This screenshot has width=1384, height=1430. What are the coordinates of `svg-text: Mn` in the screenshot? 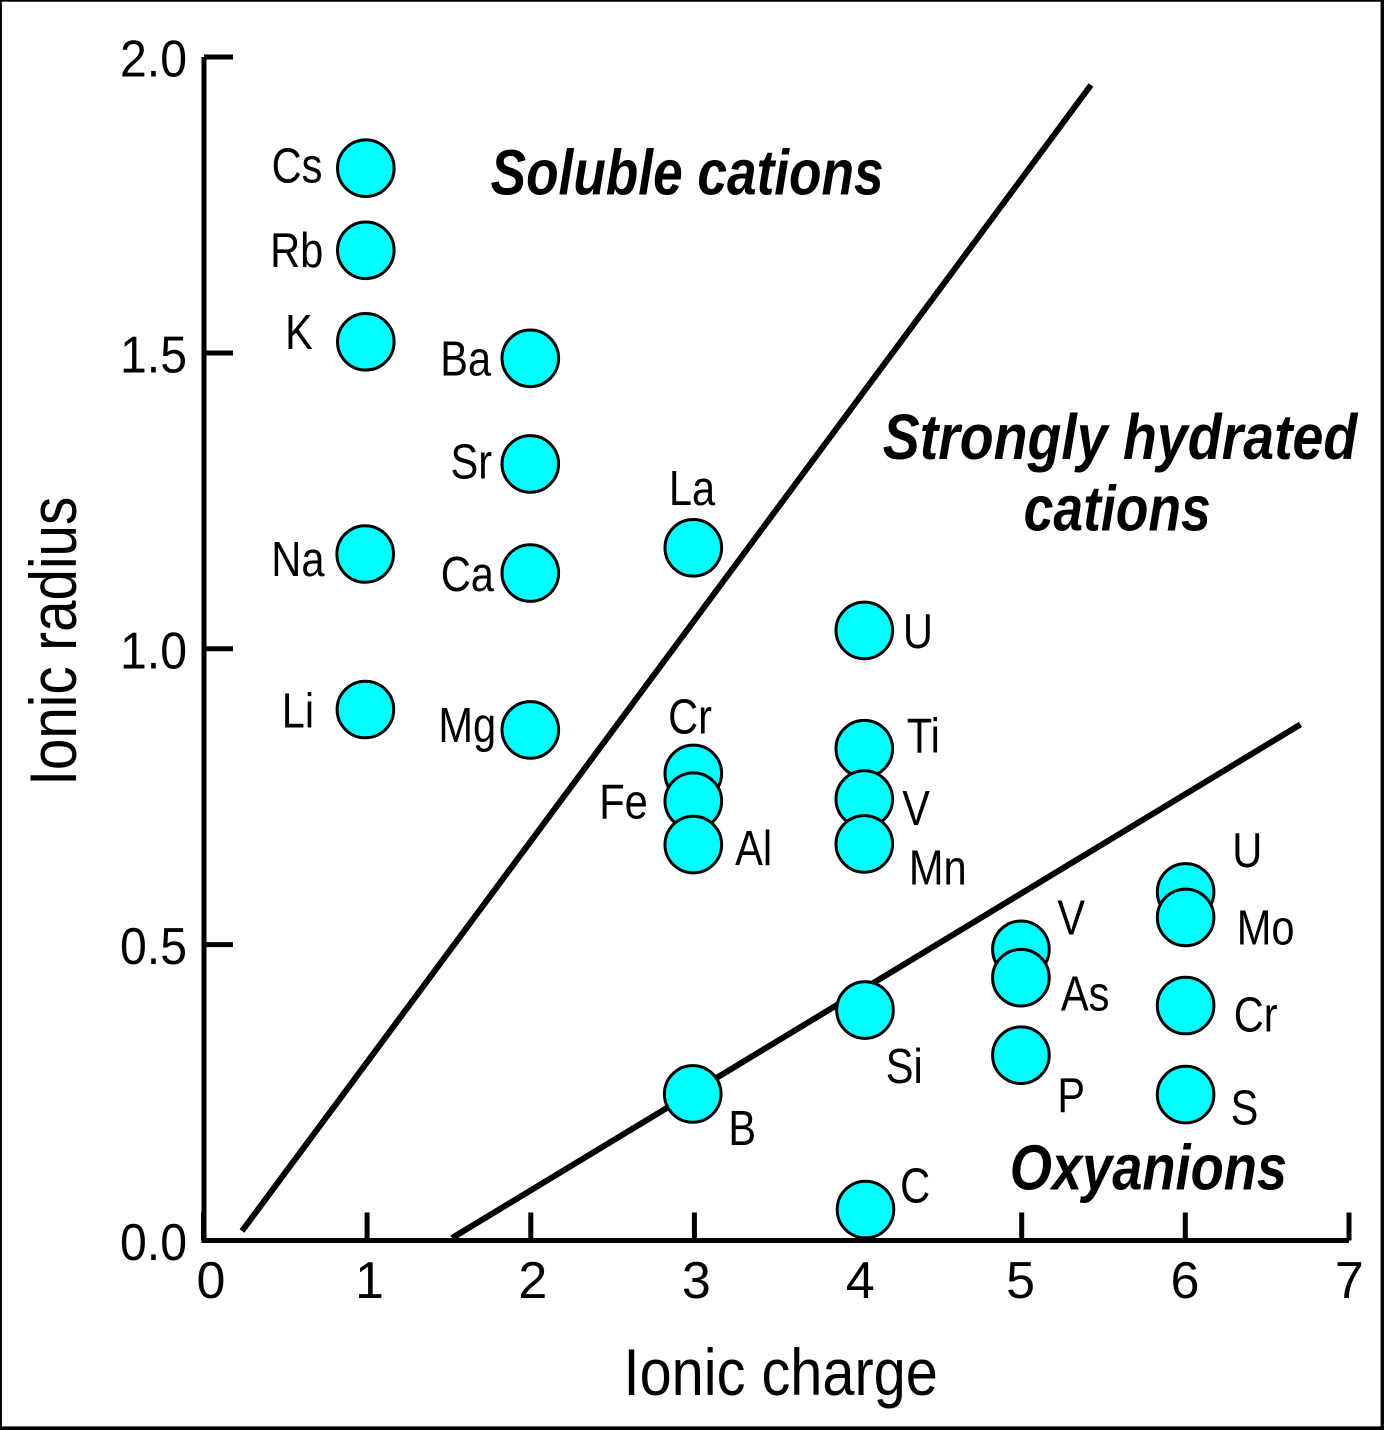 It's located at (938, 868).